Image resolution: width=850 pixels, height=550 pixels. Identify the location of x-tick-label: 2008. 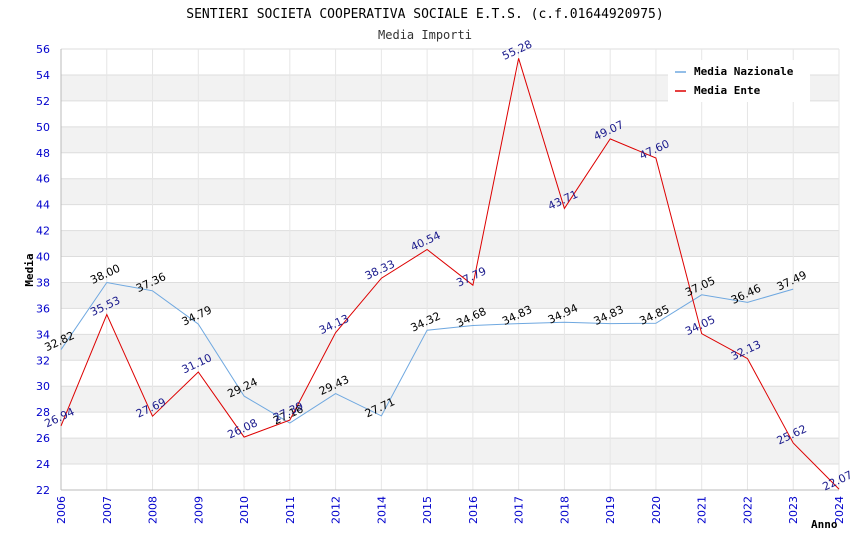
(153, 510).